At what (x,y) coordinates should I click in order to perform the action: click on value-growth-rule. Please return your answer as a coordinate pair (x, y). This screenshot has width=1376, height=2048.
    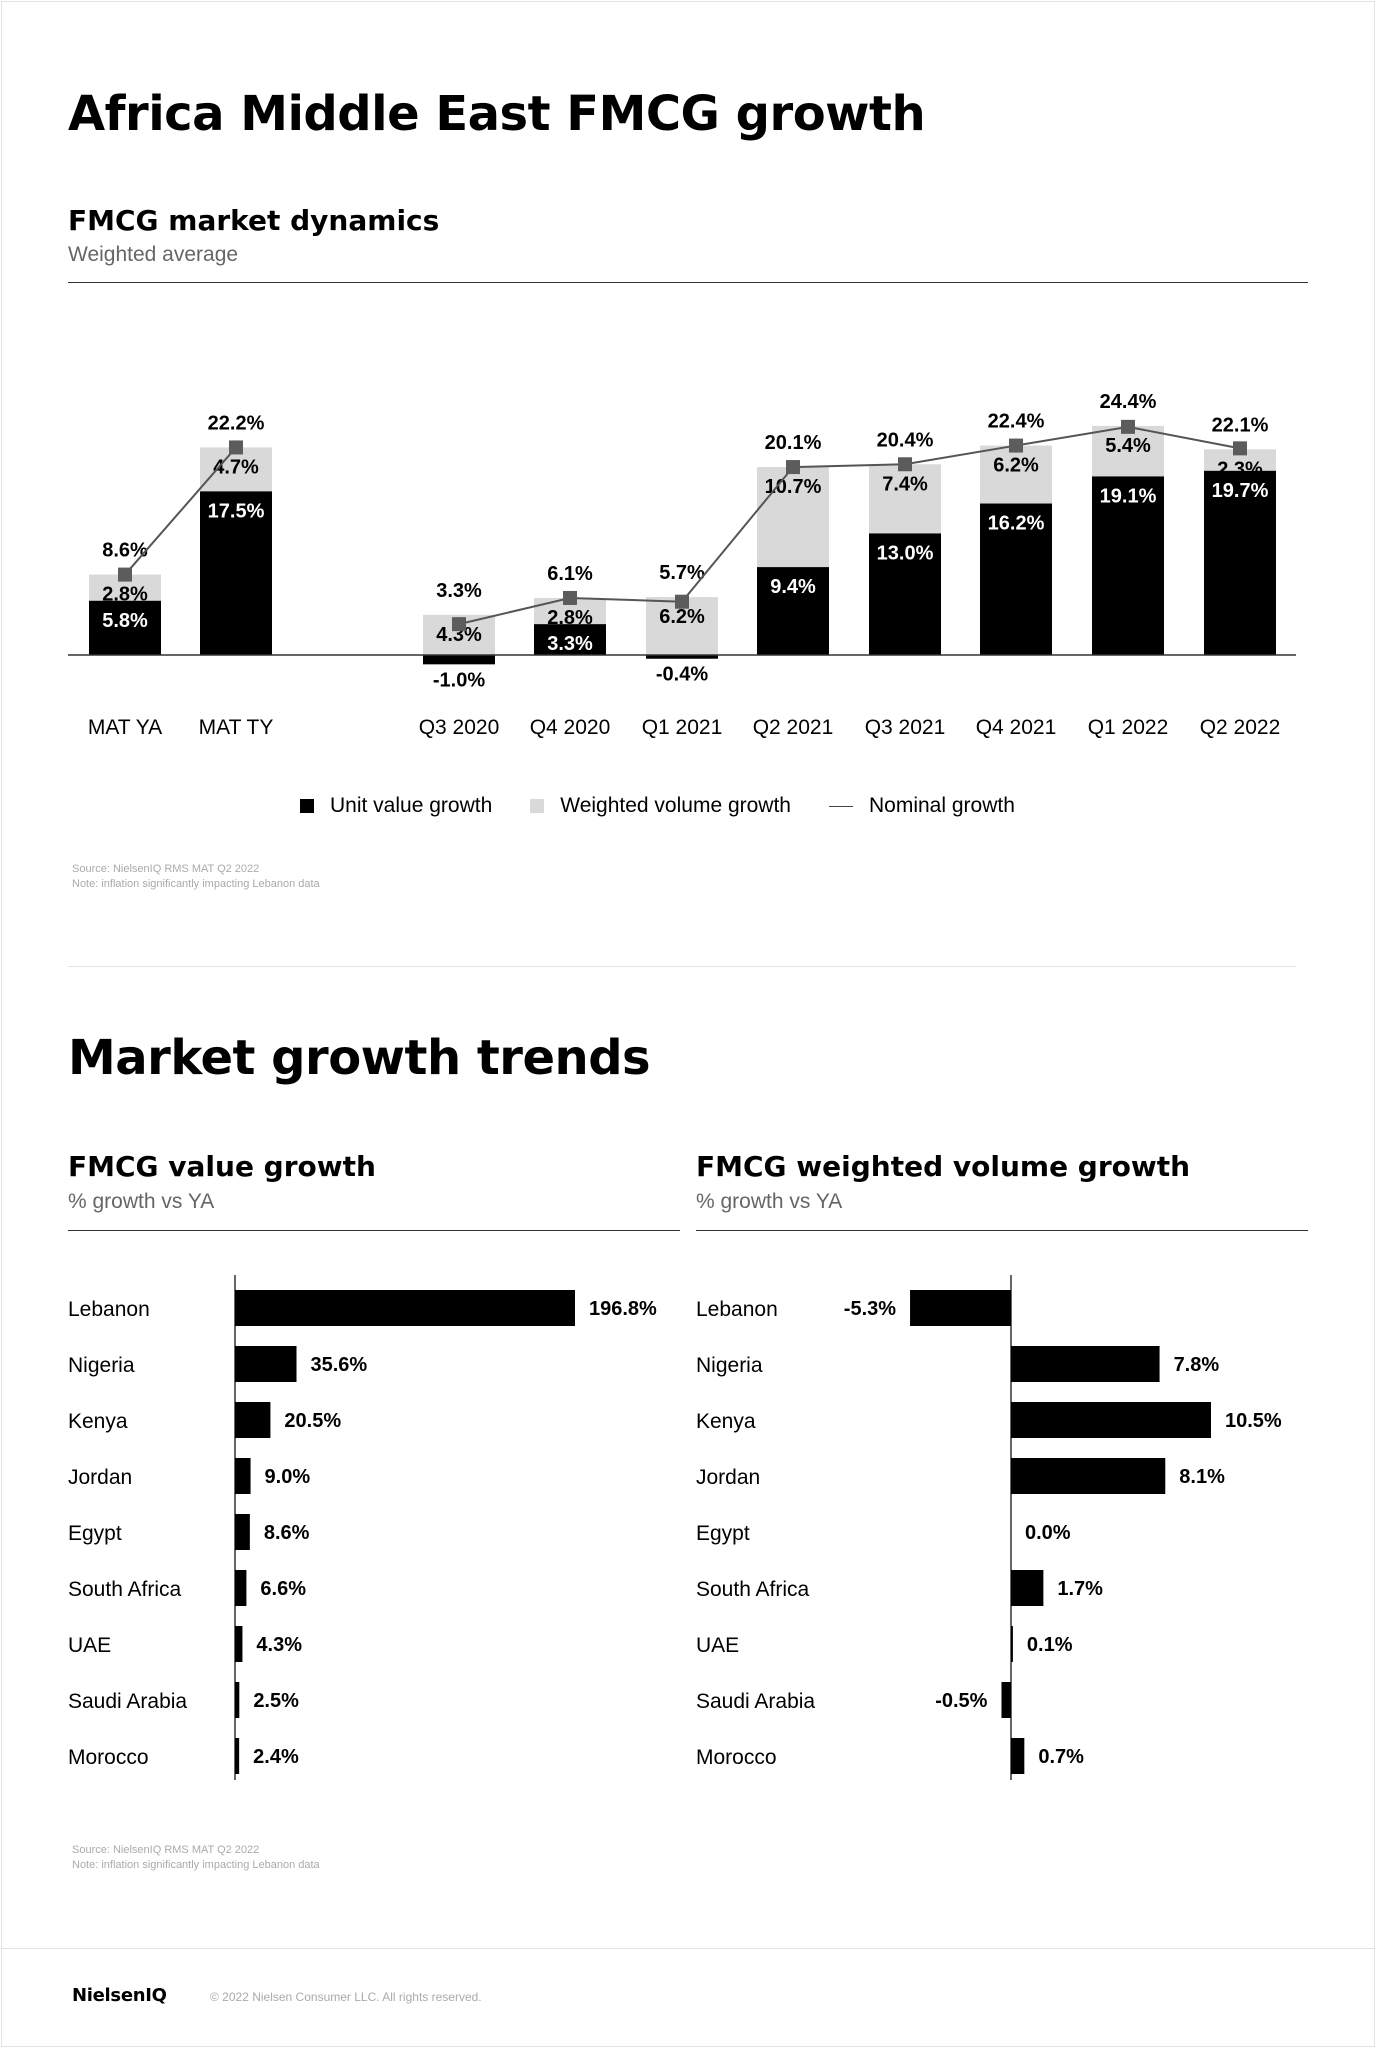
    Looking at the image, I should click on (374, 1230).